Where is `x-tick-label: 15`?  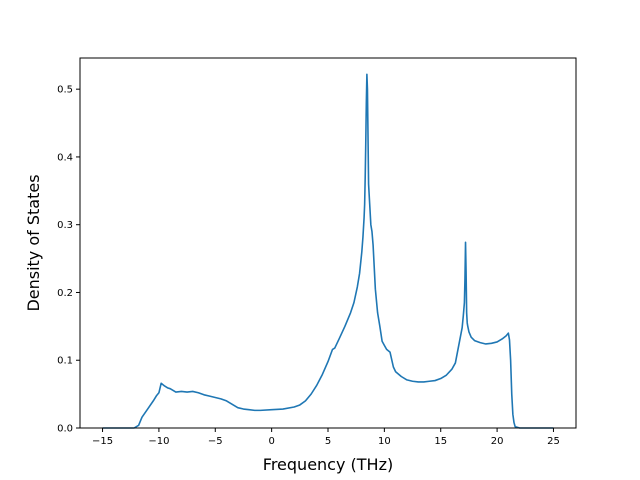 x-tick-label: 15 is located at coordinates (440, 441).